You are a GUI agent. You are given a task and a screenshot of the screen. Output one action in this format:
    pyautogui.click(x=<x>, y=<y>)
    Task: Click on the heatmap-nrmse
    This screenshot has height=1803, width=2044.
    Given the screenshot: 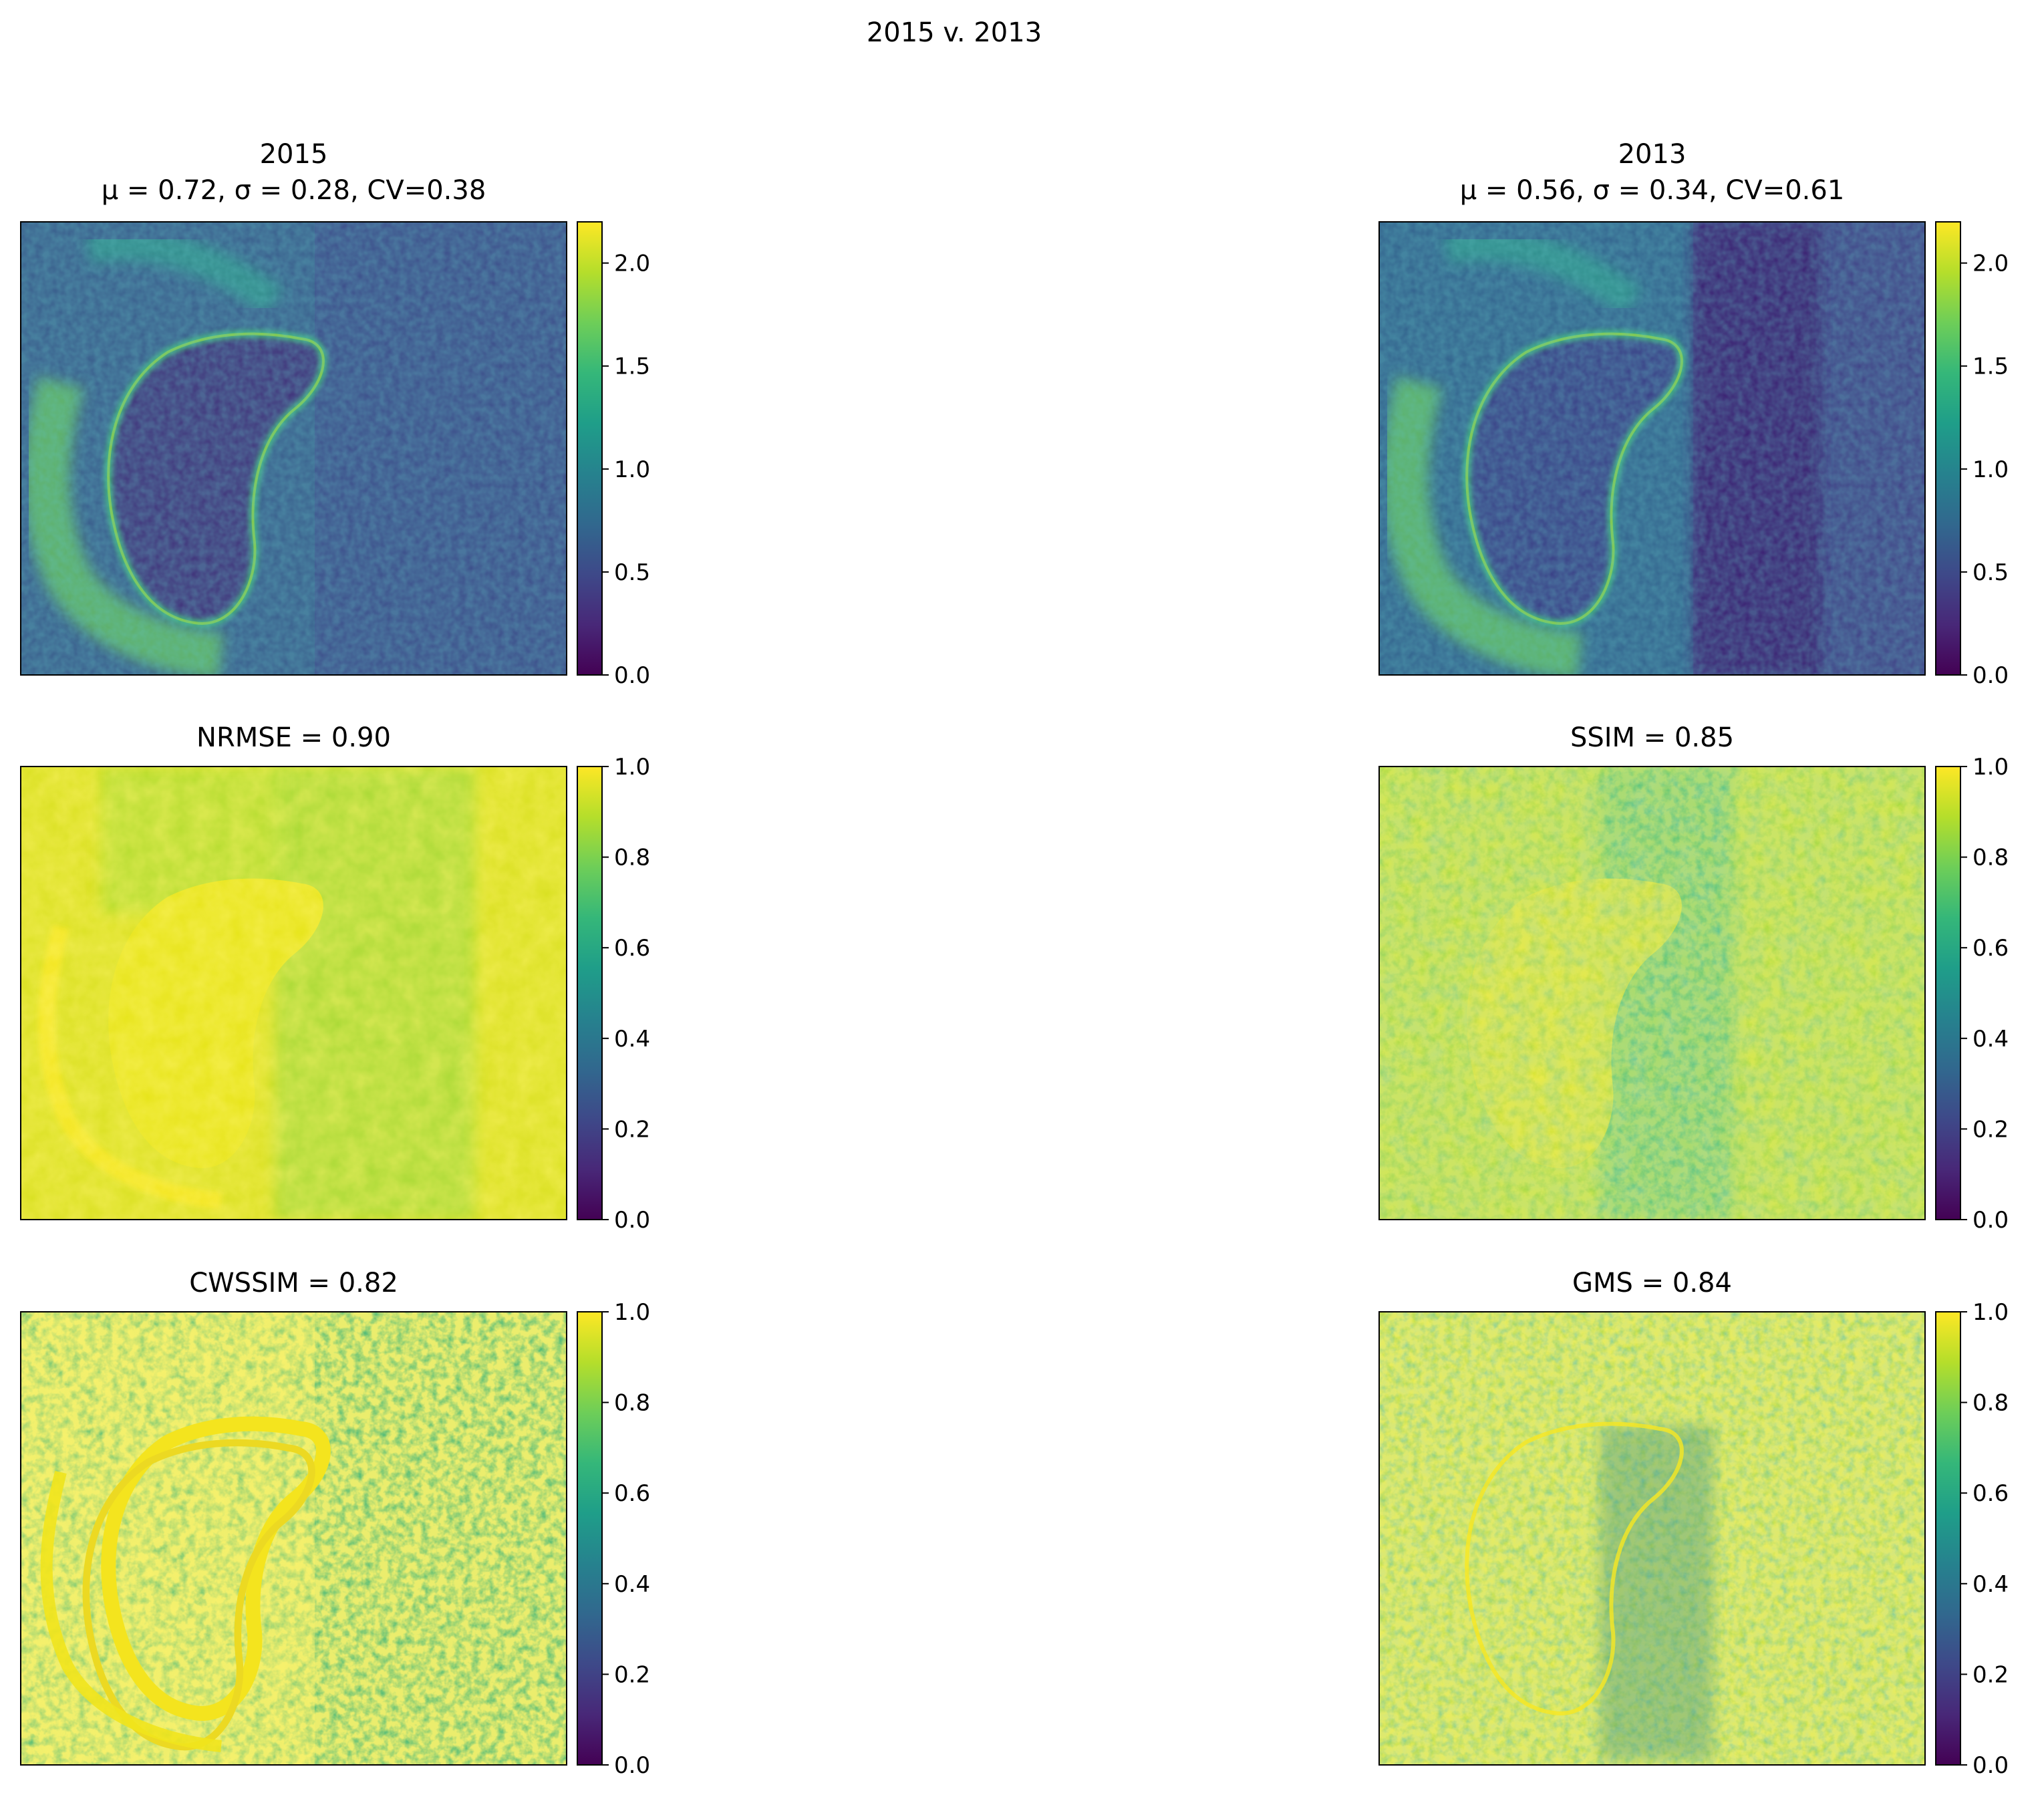 What is the action you would take?
    pyautogui.click(x=293, y=993)
    